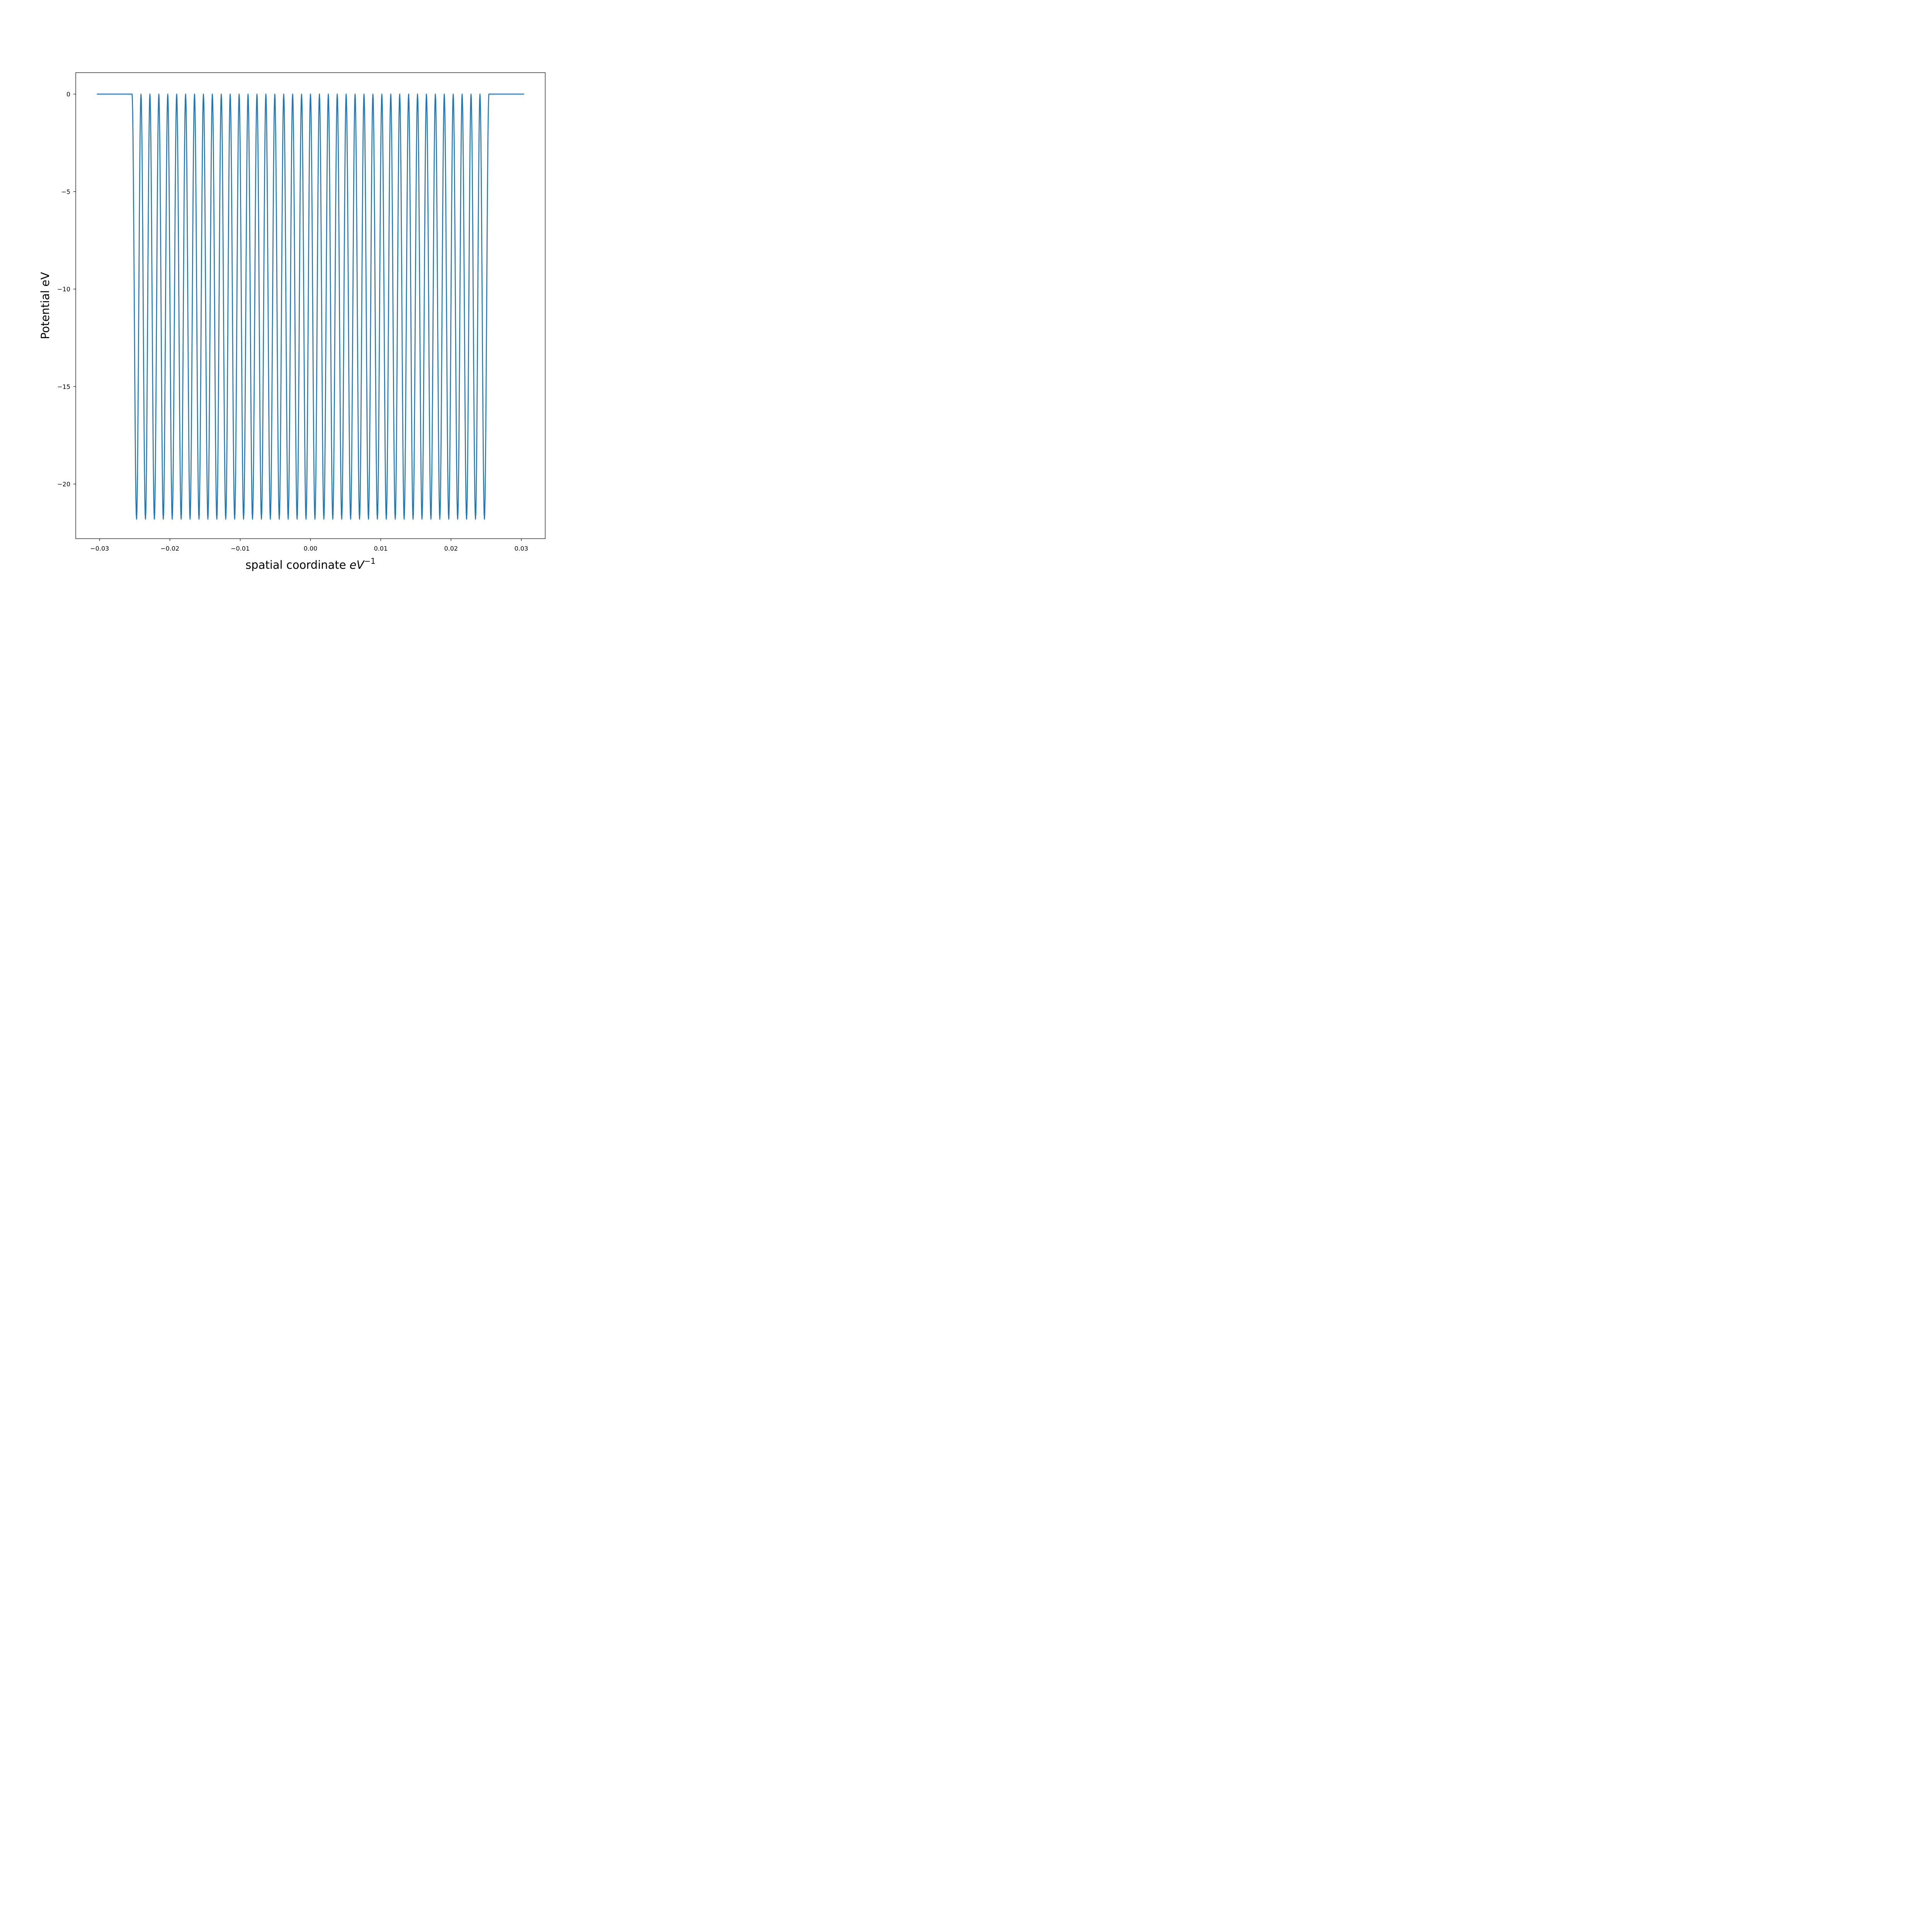 Image resolution: width=1932 pixels, height=1932 pixels. I want to click on y-tick-label: −5, so click(66, 192).